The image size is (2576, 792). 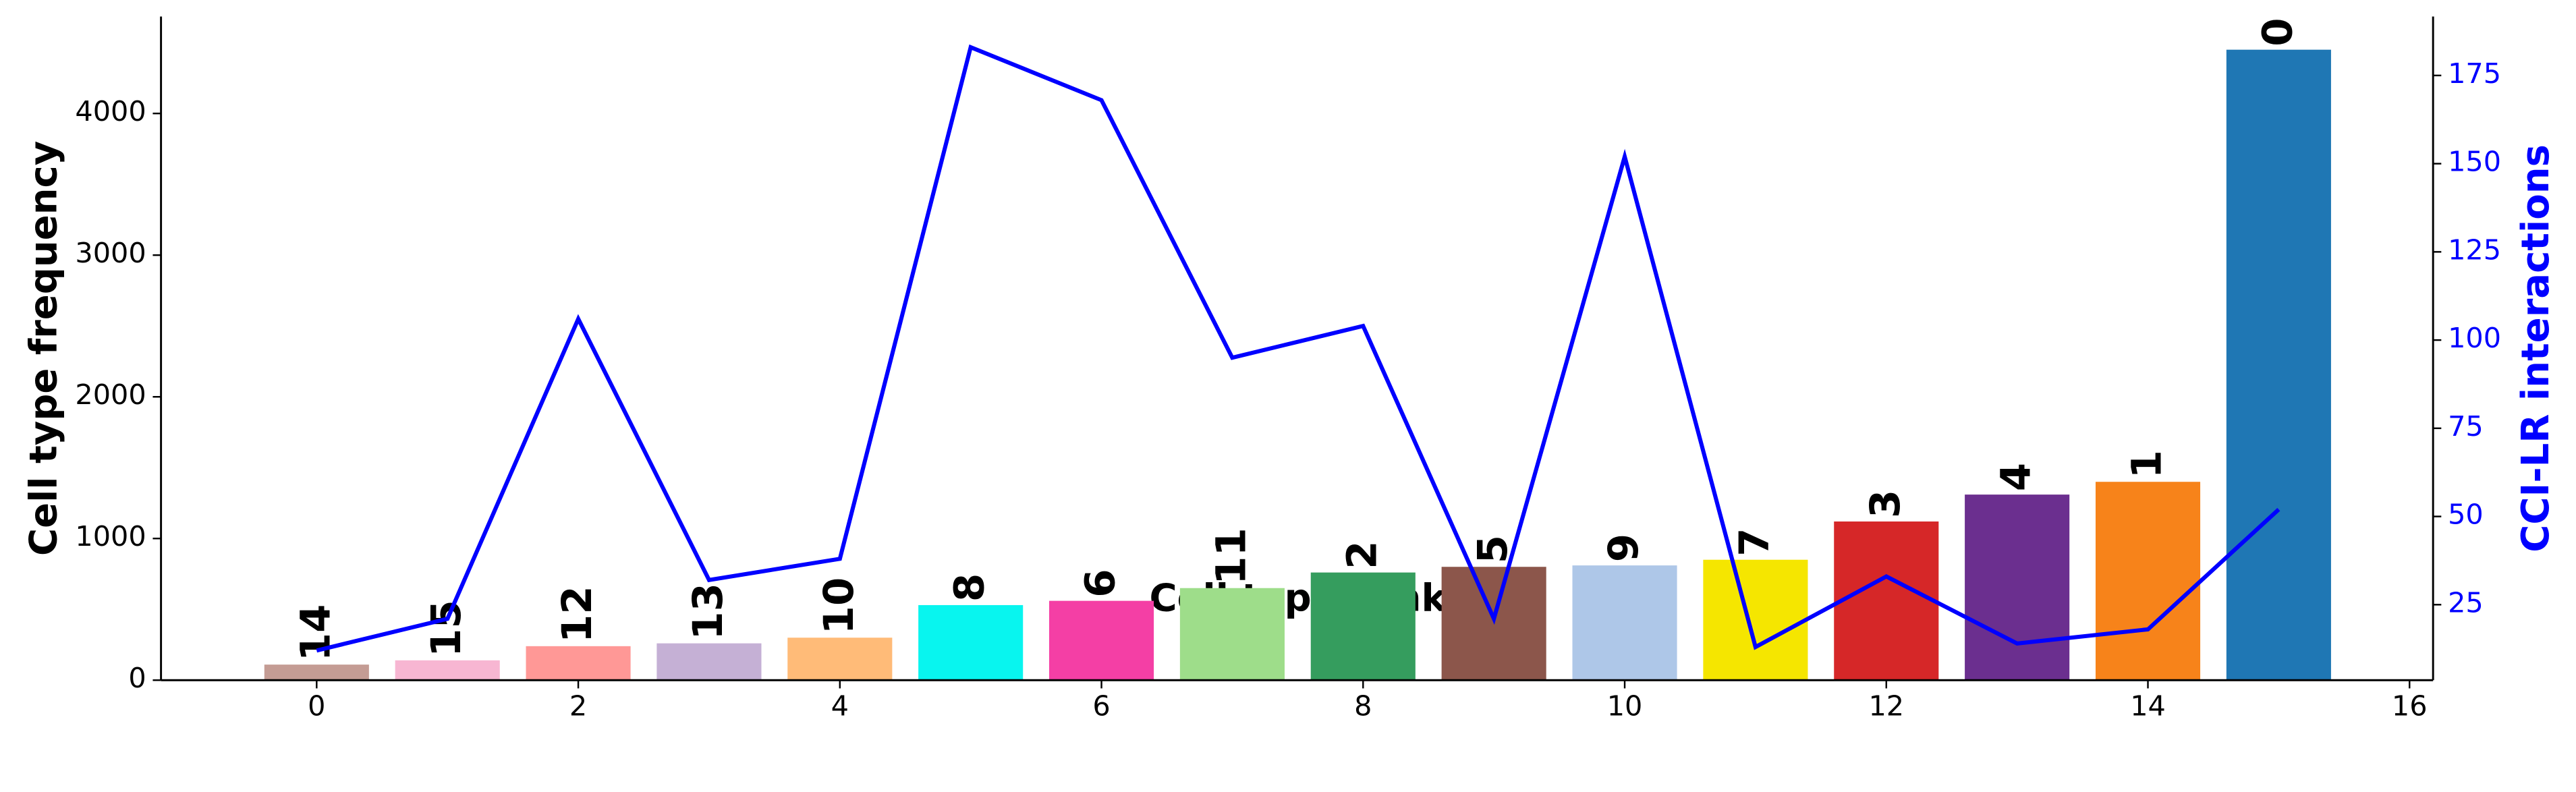 I want to click on x-tick-label: 8, so click(x=1363, y=706).